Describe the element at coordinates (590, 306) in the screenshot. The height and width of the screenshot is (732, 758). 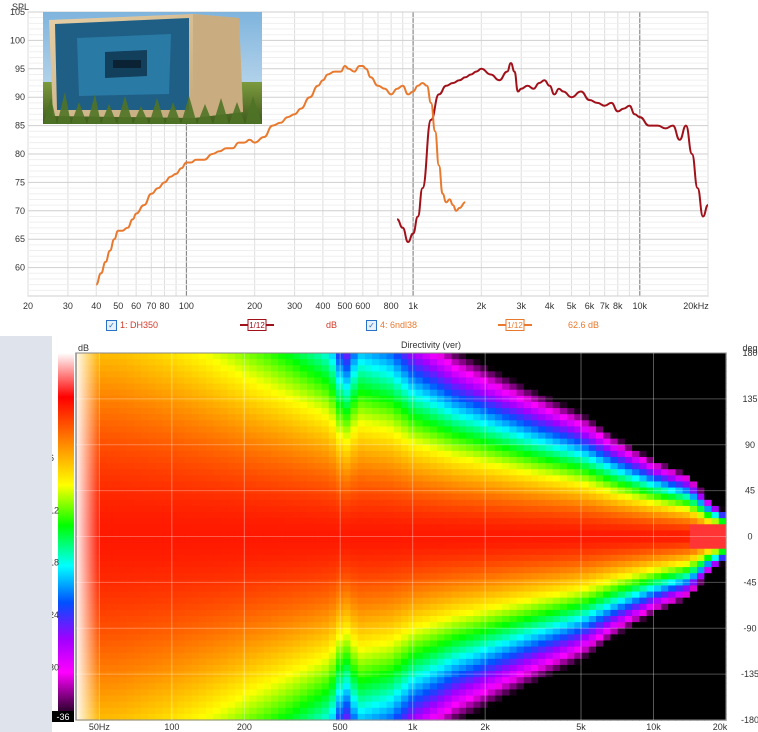
I see `spl-xtick-label: 6k` at that location.